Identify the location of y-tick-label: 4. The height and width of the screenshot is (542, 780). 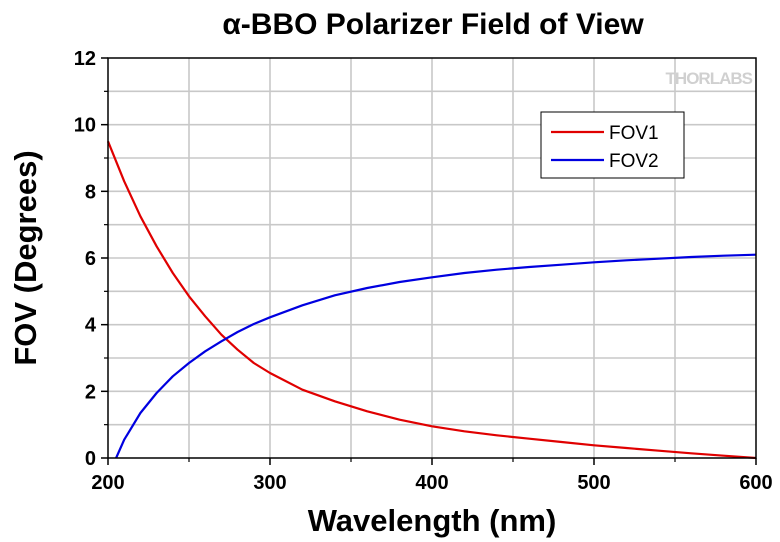
(91, 326).